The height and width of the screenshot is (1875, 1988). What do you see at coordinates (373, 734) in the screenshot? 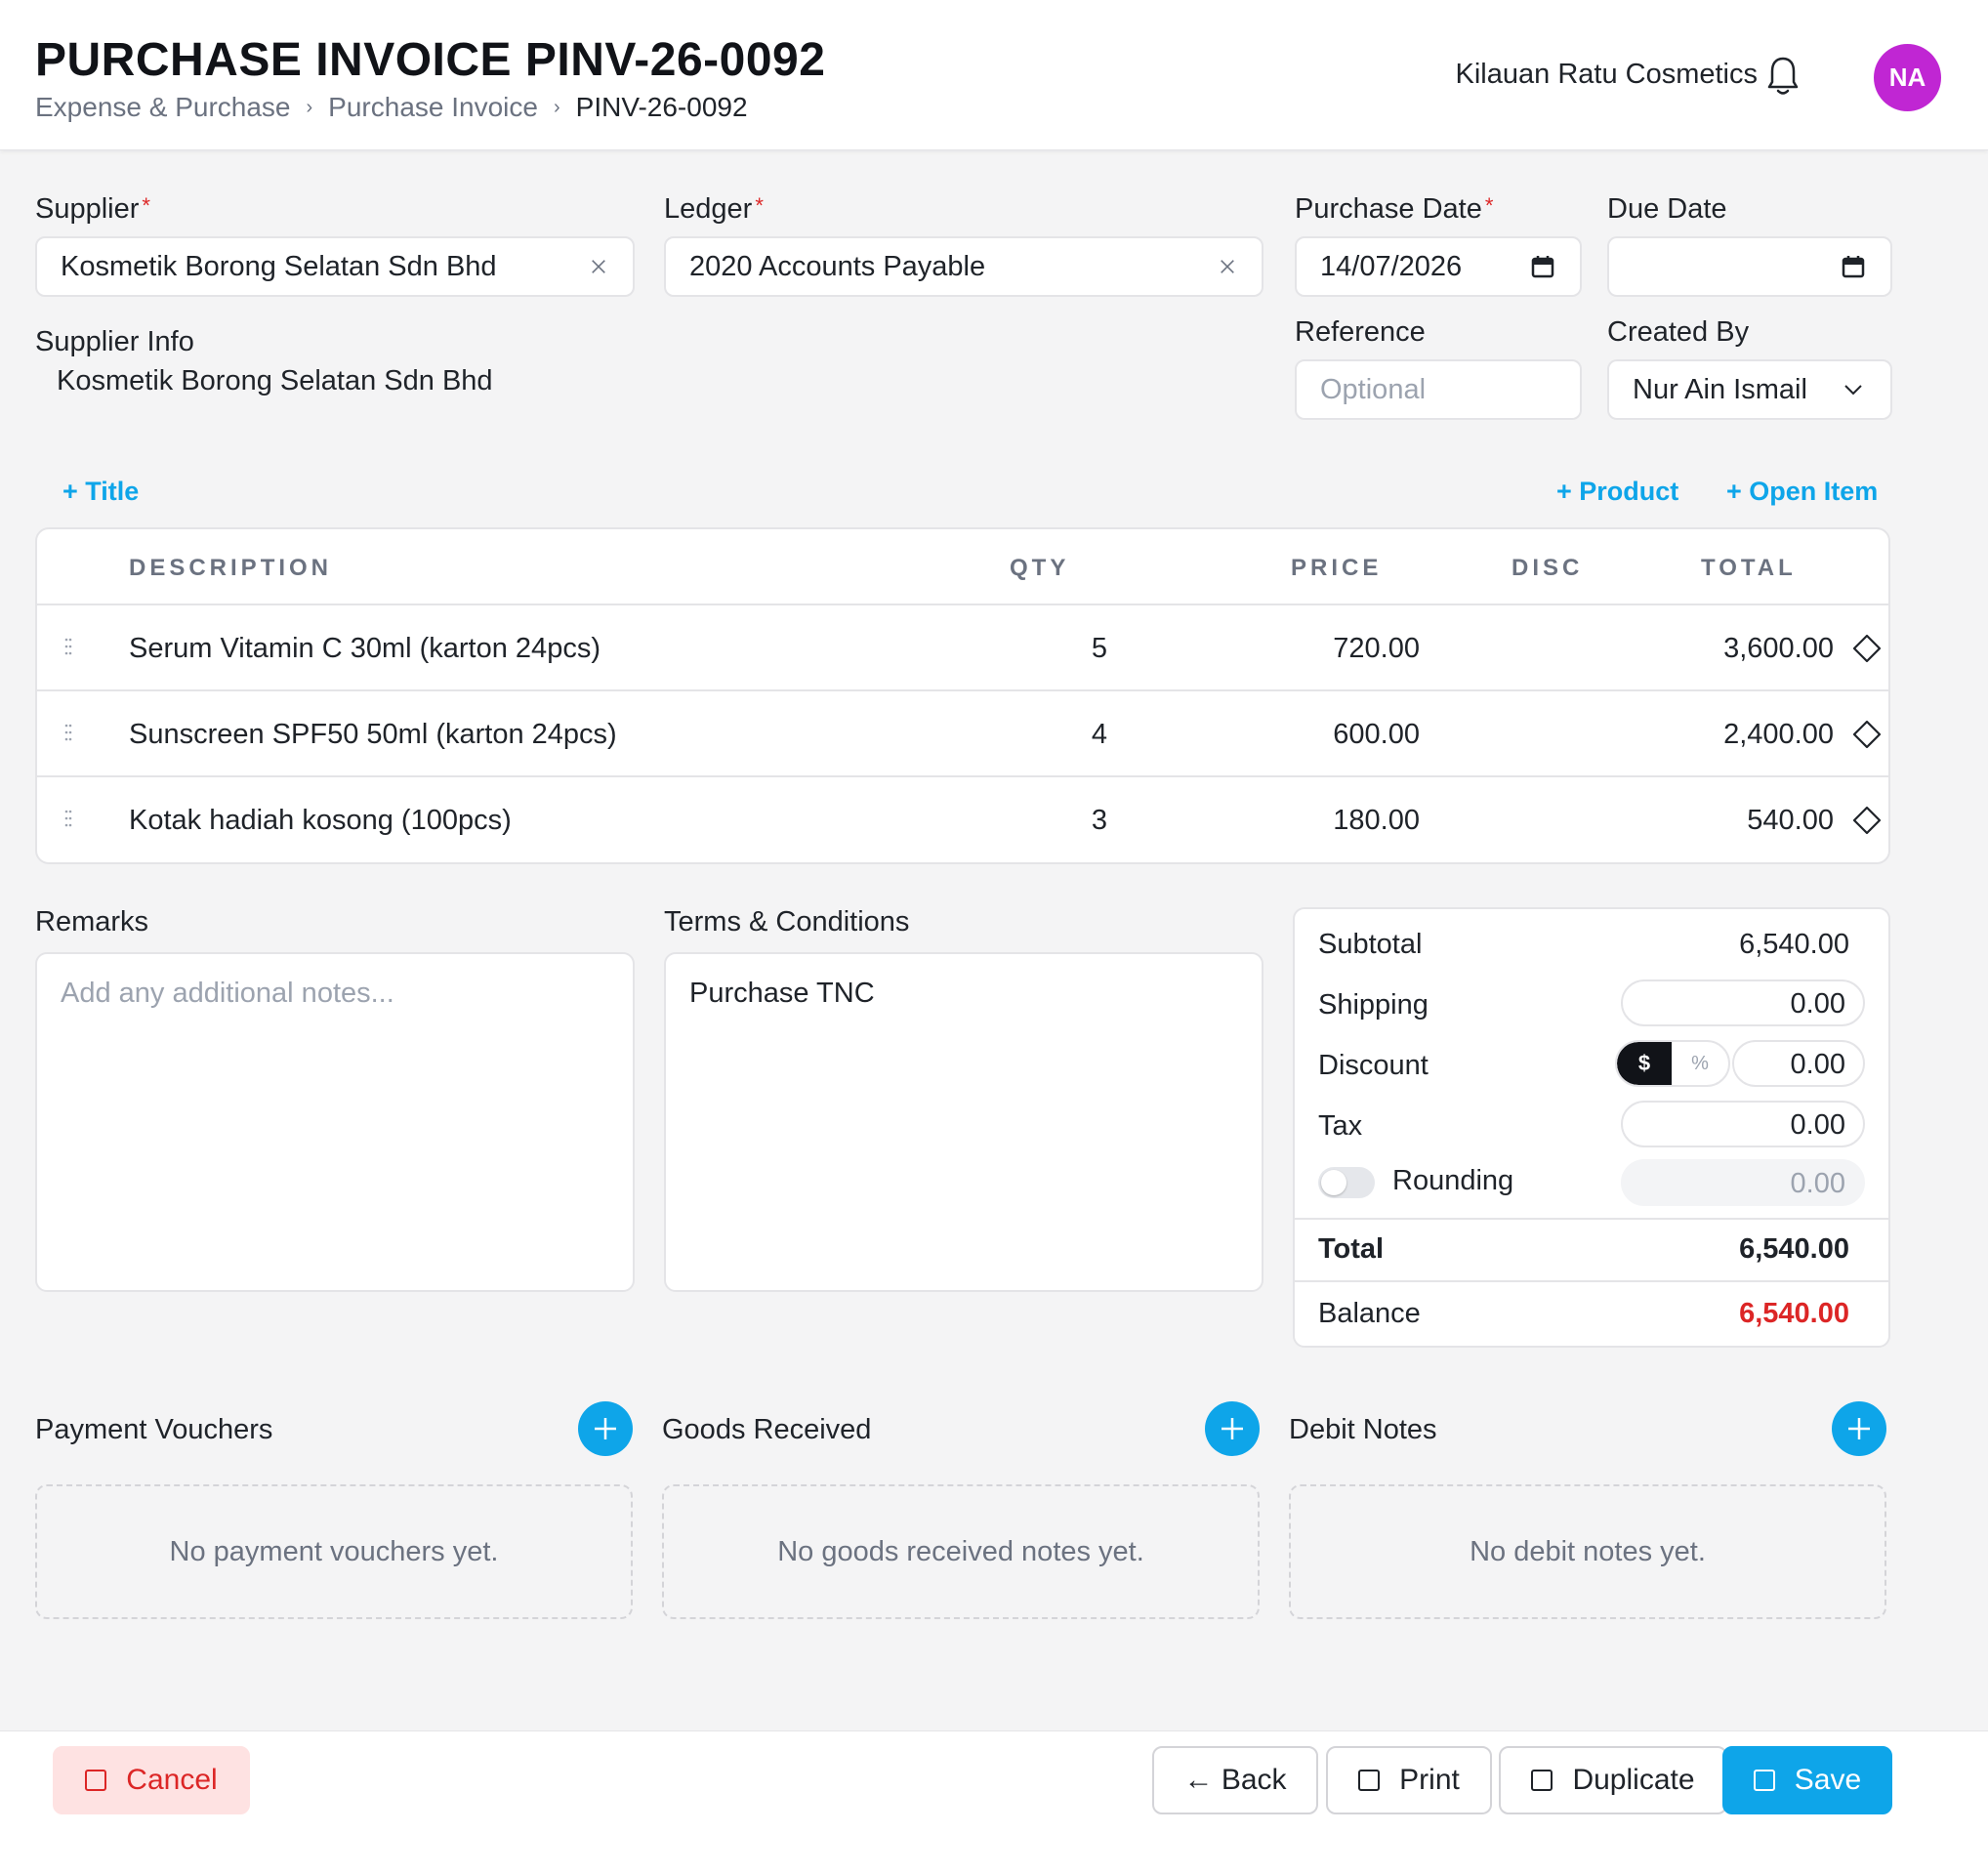
I see `cell-description: Sunscreen SPF50 50ml (karton 24pcs)` at bounding box center [373, 734].